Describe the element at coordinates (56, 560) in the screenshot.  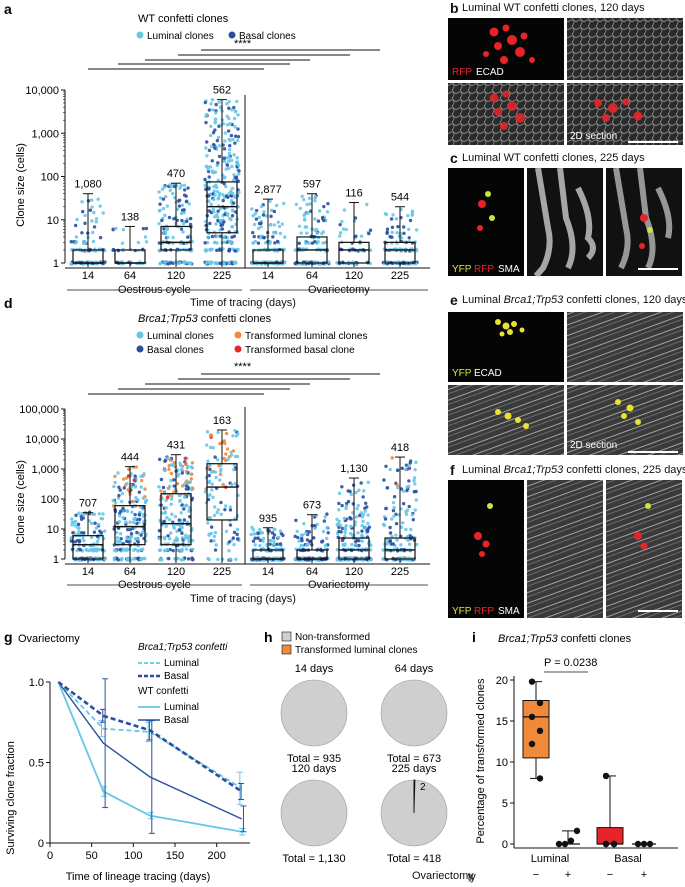
I see `y-tick-label: 1` at that location.